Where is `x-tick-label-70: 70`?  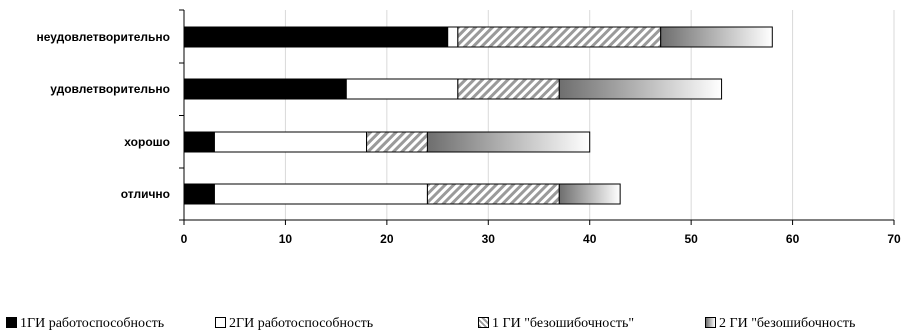
x-tick-label-70: 70 is located at coordinates (894, 239).